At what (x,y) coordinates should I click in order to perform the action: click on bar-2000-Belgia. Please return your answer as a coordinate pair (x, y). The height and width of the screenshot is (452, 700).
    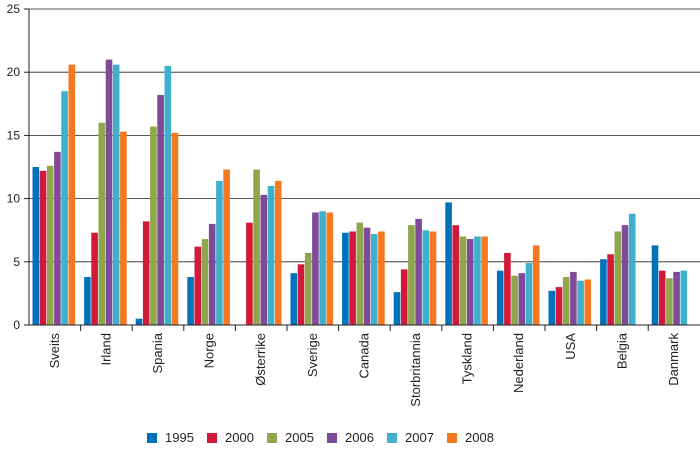
    Looking at the image, I should click on (610, 289).